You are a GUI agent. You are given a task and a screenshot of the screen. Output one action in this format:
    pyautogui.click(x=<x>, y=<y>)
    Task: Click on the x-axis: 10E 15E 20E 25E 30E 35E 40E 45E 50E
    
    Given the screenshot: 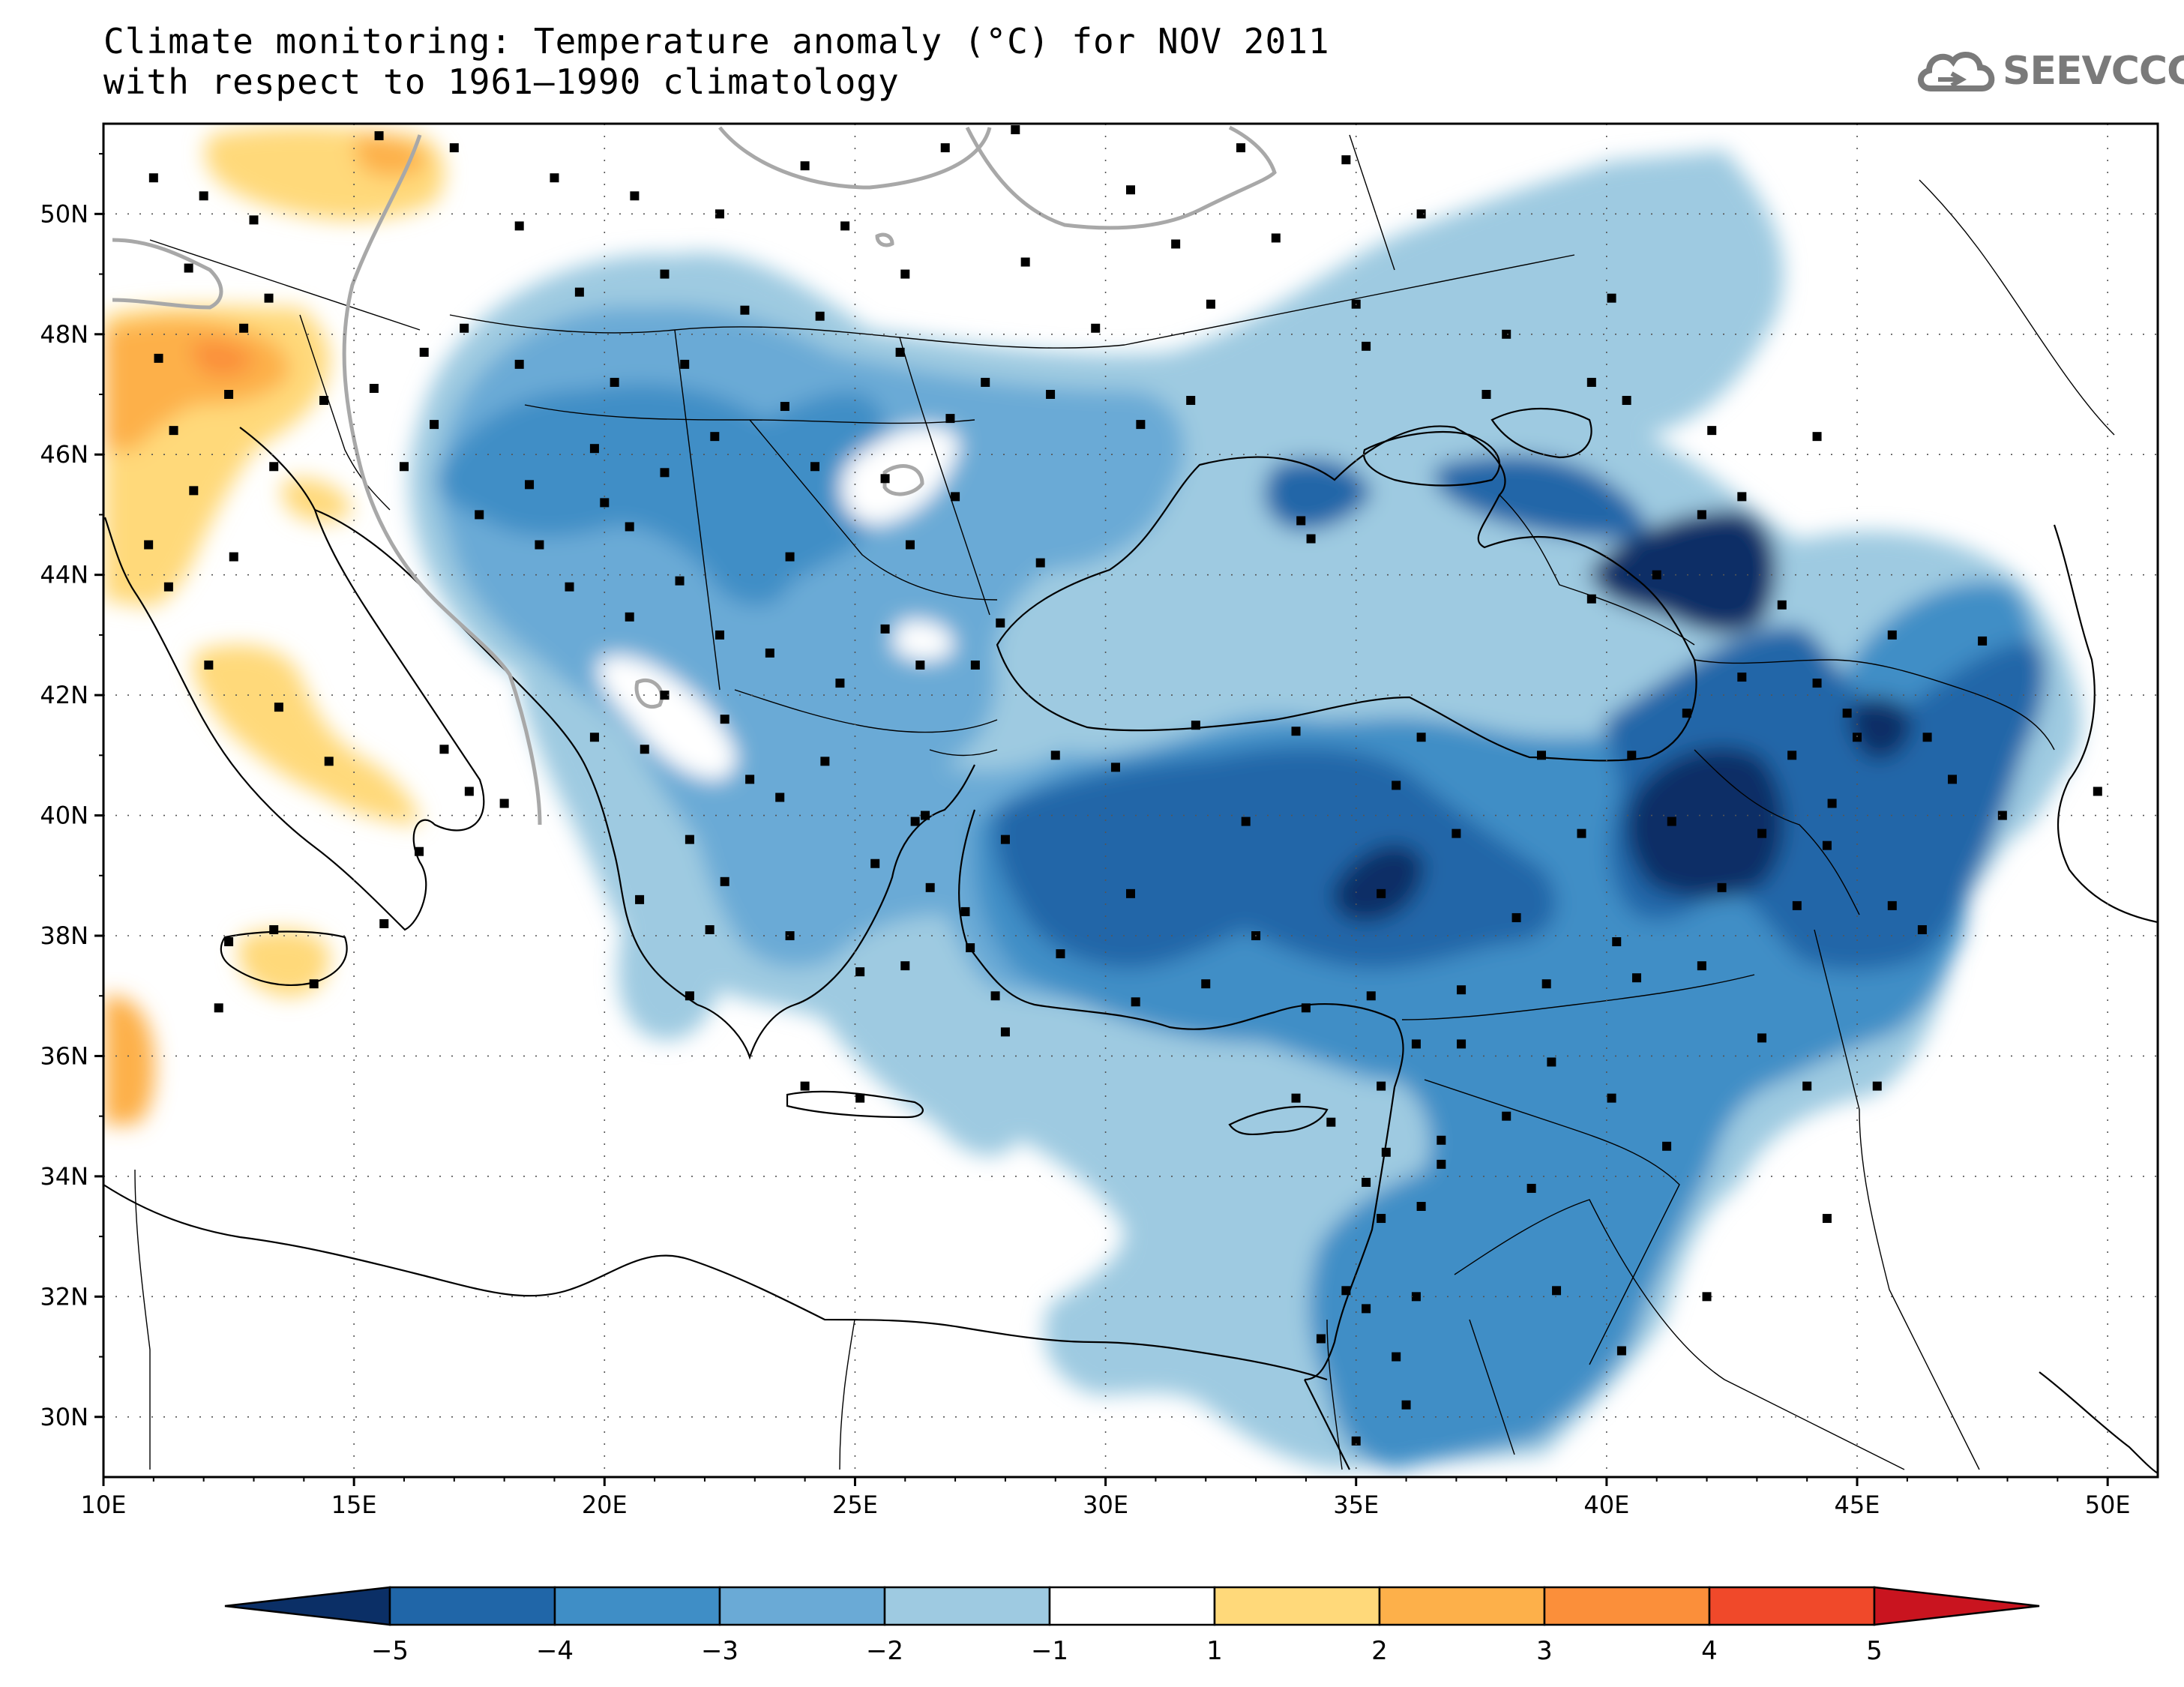 What is the action you would take?
    pyautogui.click(x=1106, y=1498)
    